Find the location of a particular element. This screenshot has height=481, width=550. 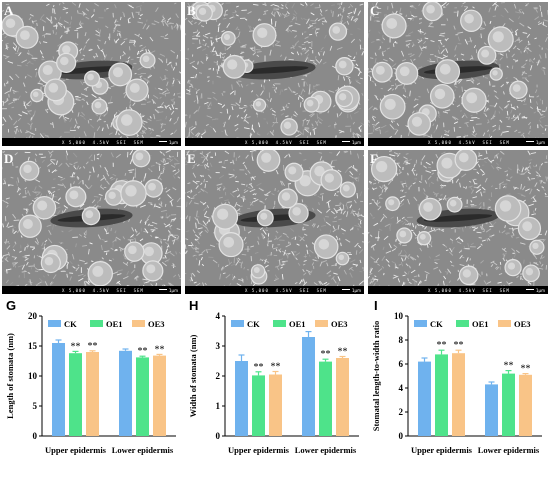

sem-panel-f: F X 5,000 4.5kV SEI SEM 1μm is located at coordinates (458, 222).